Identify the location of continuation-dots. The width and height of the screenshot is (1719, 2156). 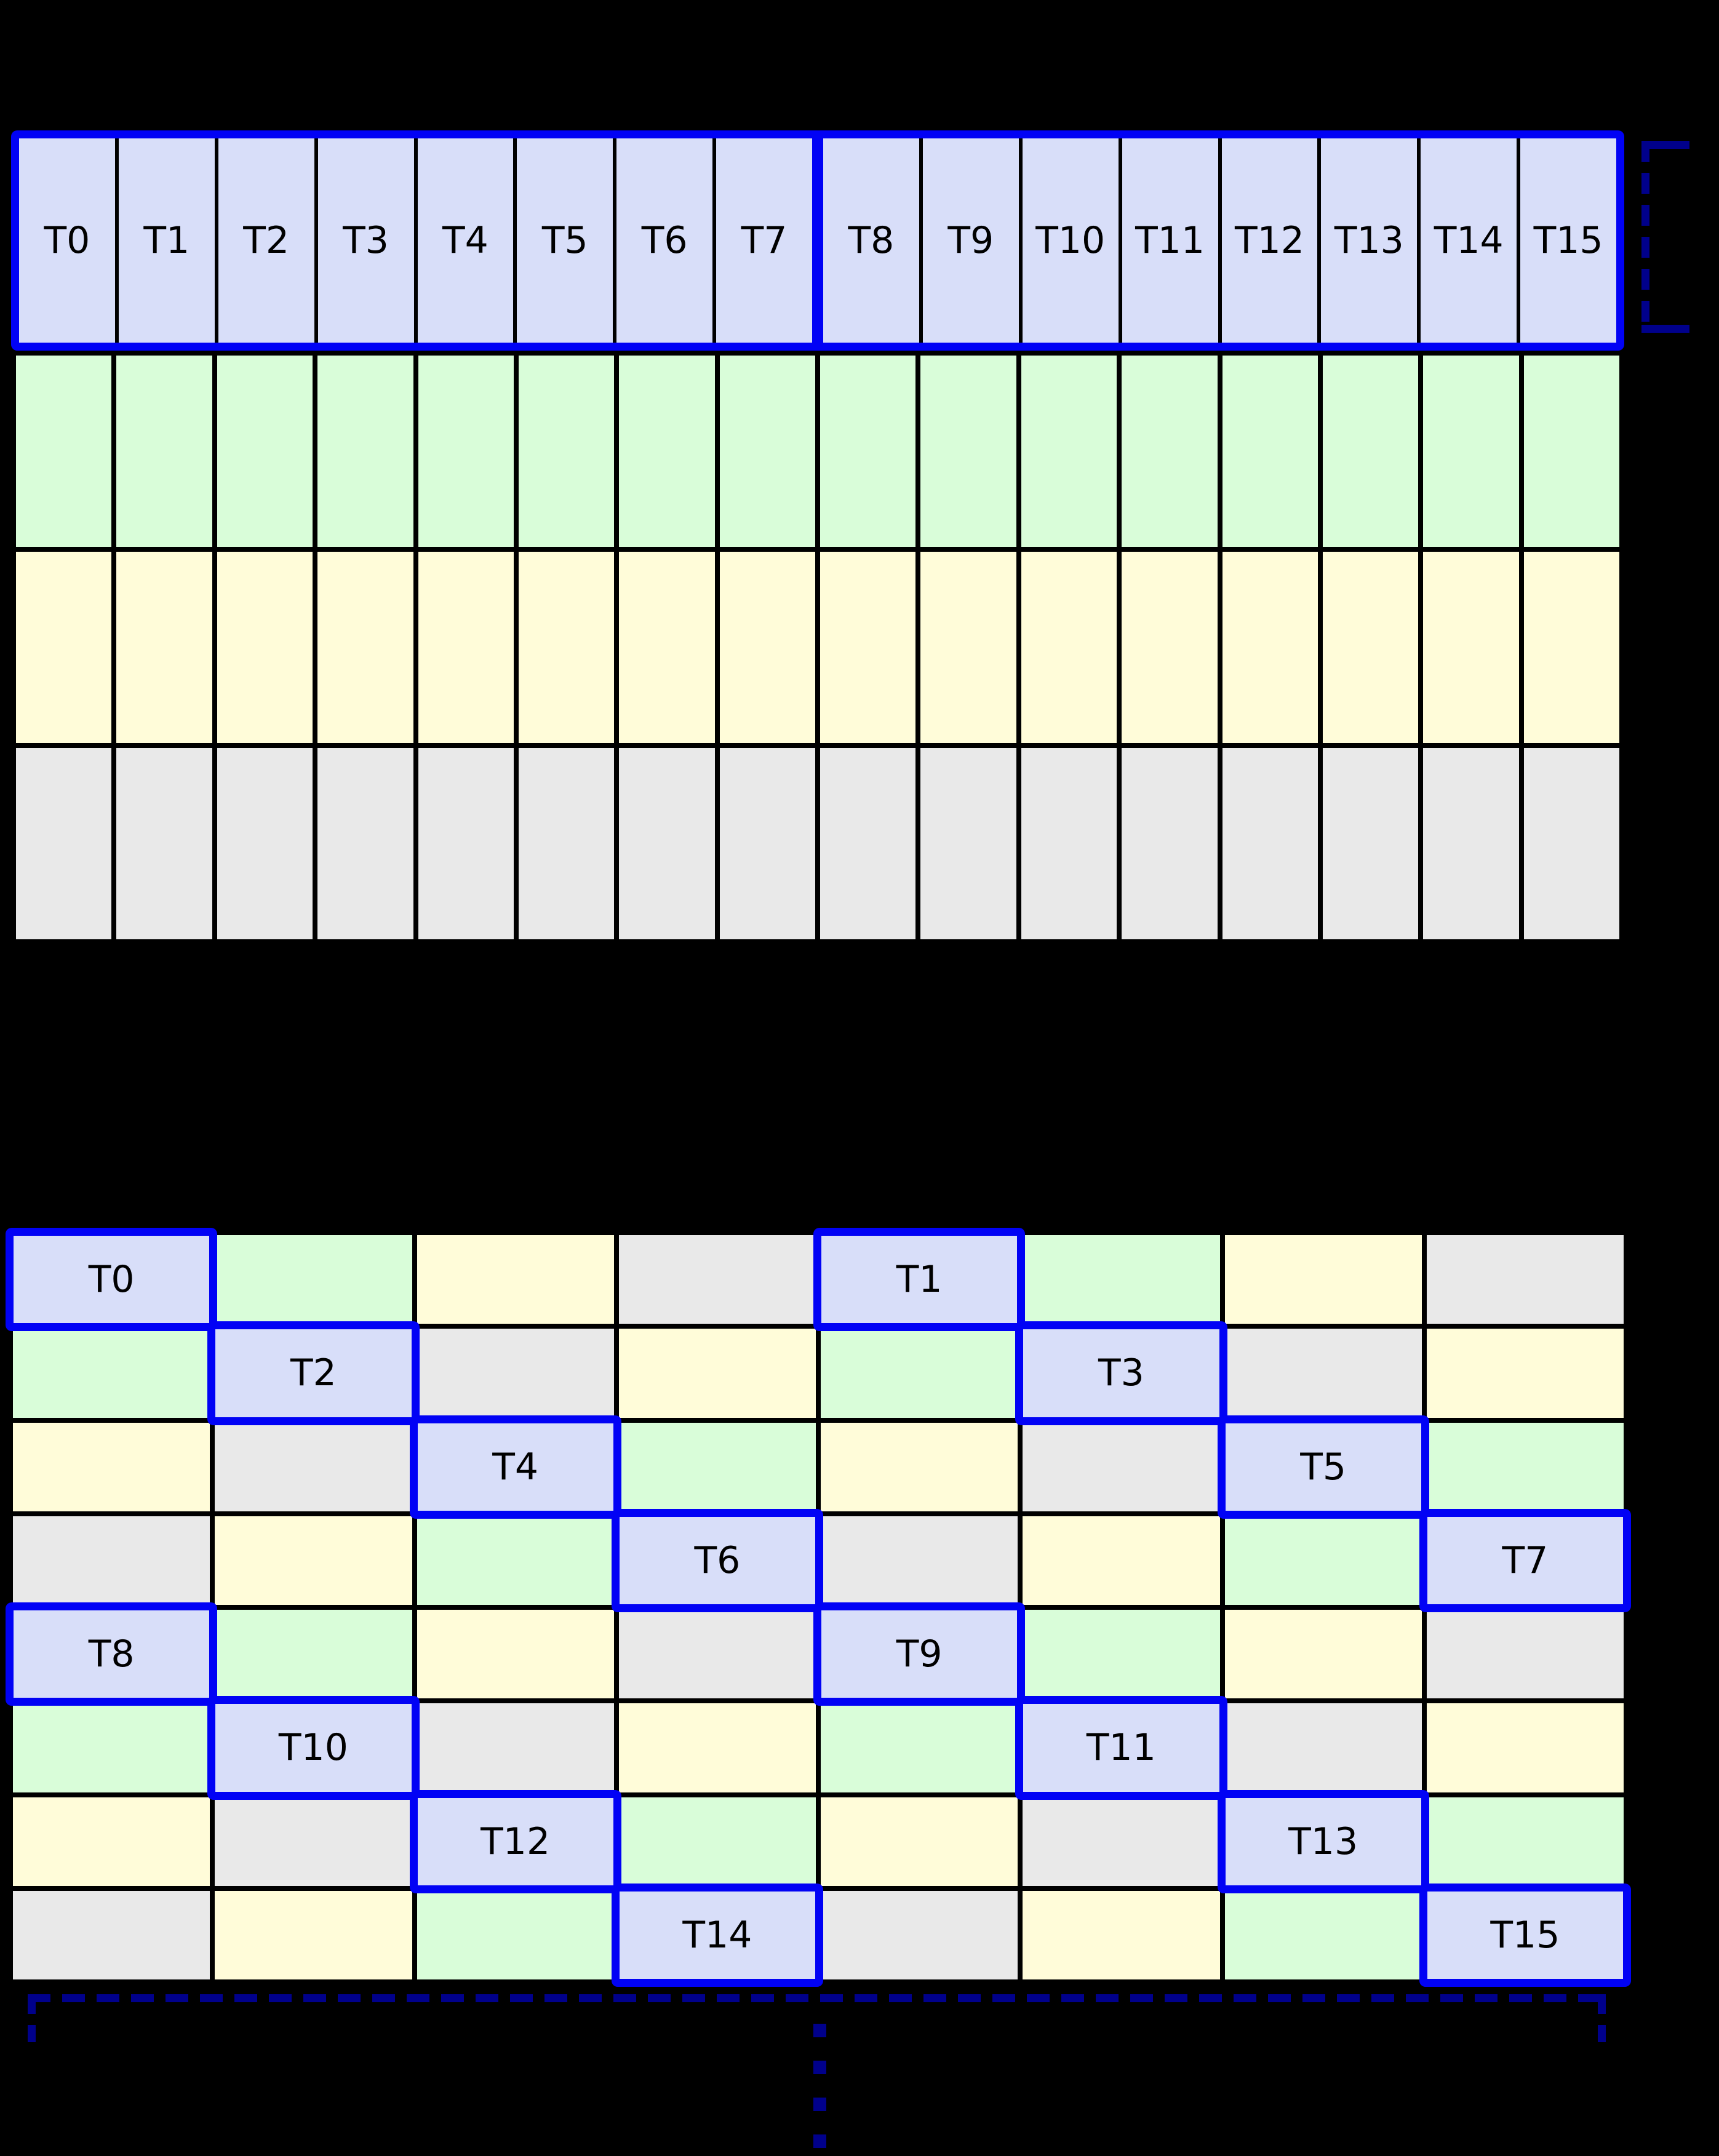
(820, 2089).